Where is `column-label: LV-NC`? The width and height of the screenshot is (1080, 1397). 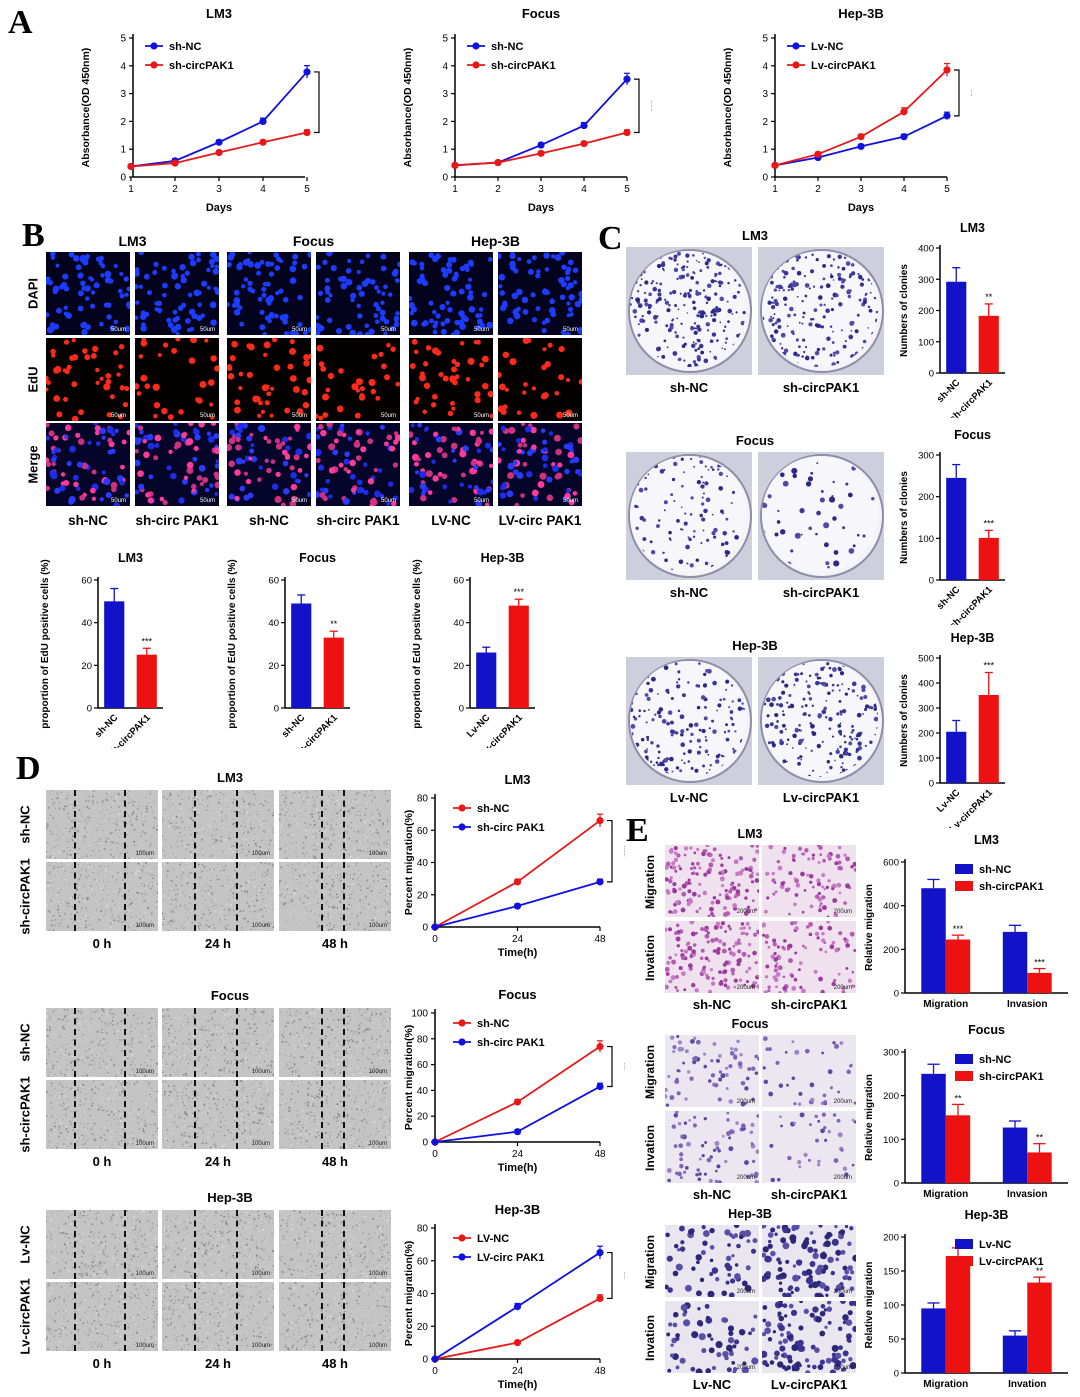 column-label: LV-NC is located at coordinates (451, 520).